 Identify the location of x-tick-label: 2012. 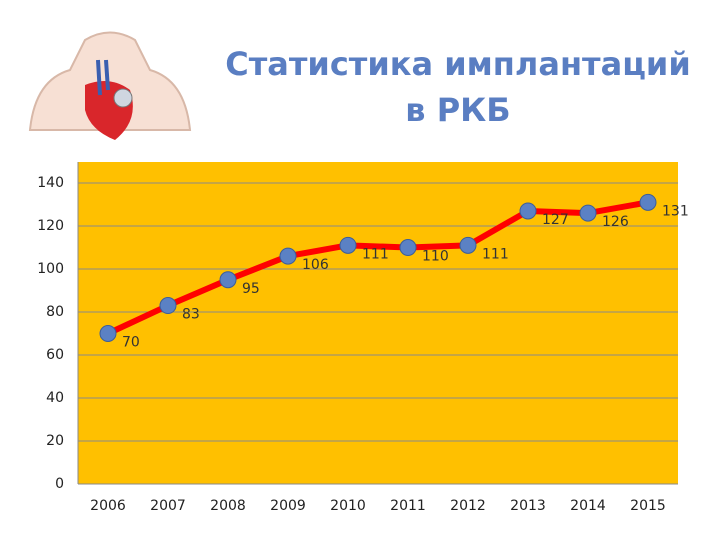
(468, 506).